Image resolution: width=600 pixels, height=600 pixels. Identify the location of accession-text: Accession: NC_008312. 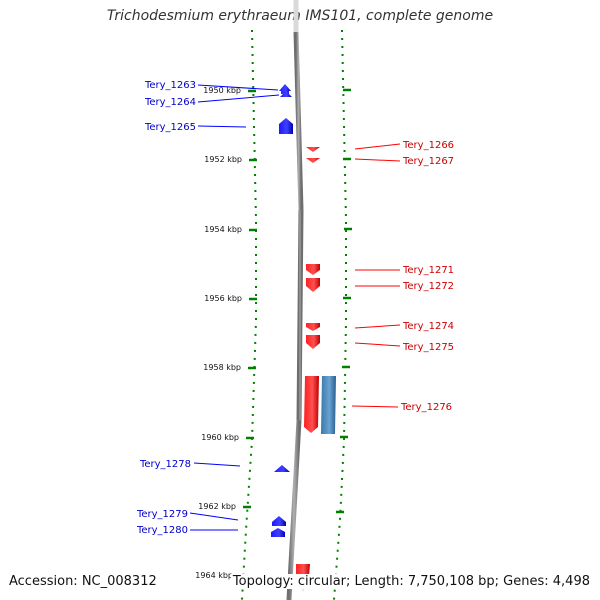
(83, 581).